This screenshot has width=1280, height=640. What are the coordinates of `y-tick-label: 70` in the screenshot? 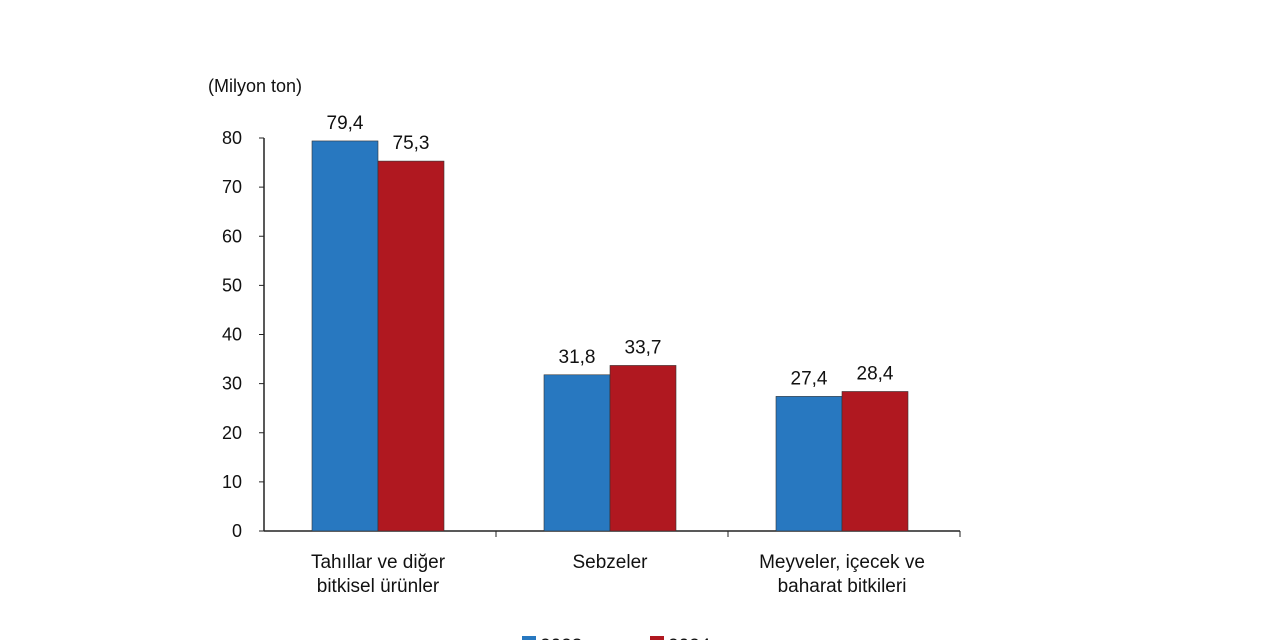 It's located at (232, 187).